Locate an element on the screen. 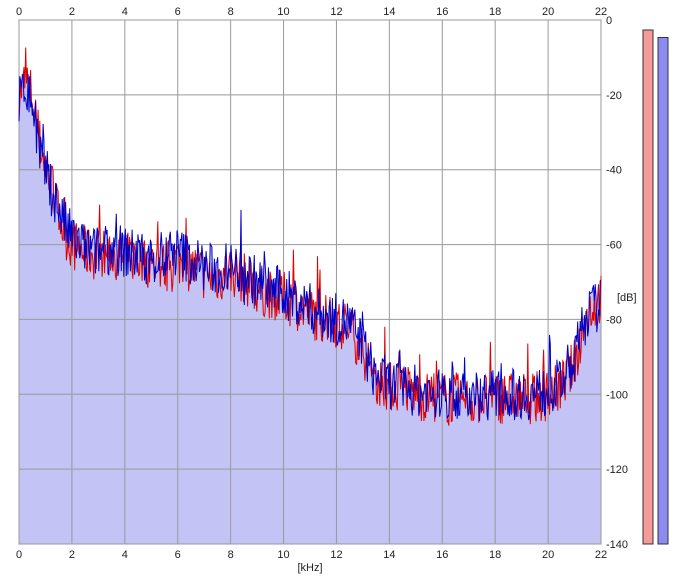 The image size is (683, 584). y-tick-label: -20 is located at coordinates (614, 96).